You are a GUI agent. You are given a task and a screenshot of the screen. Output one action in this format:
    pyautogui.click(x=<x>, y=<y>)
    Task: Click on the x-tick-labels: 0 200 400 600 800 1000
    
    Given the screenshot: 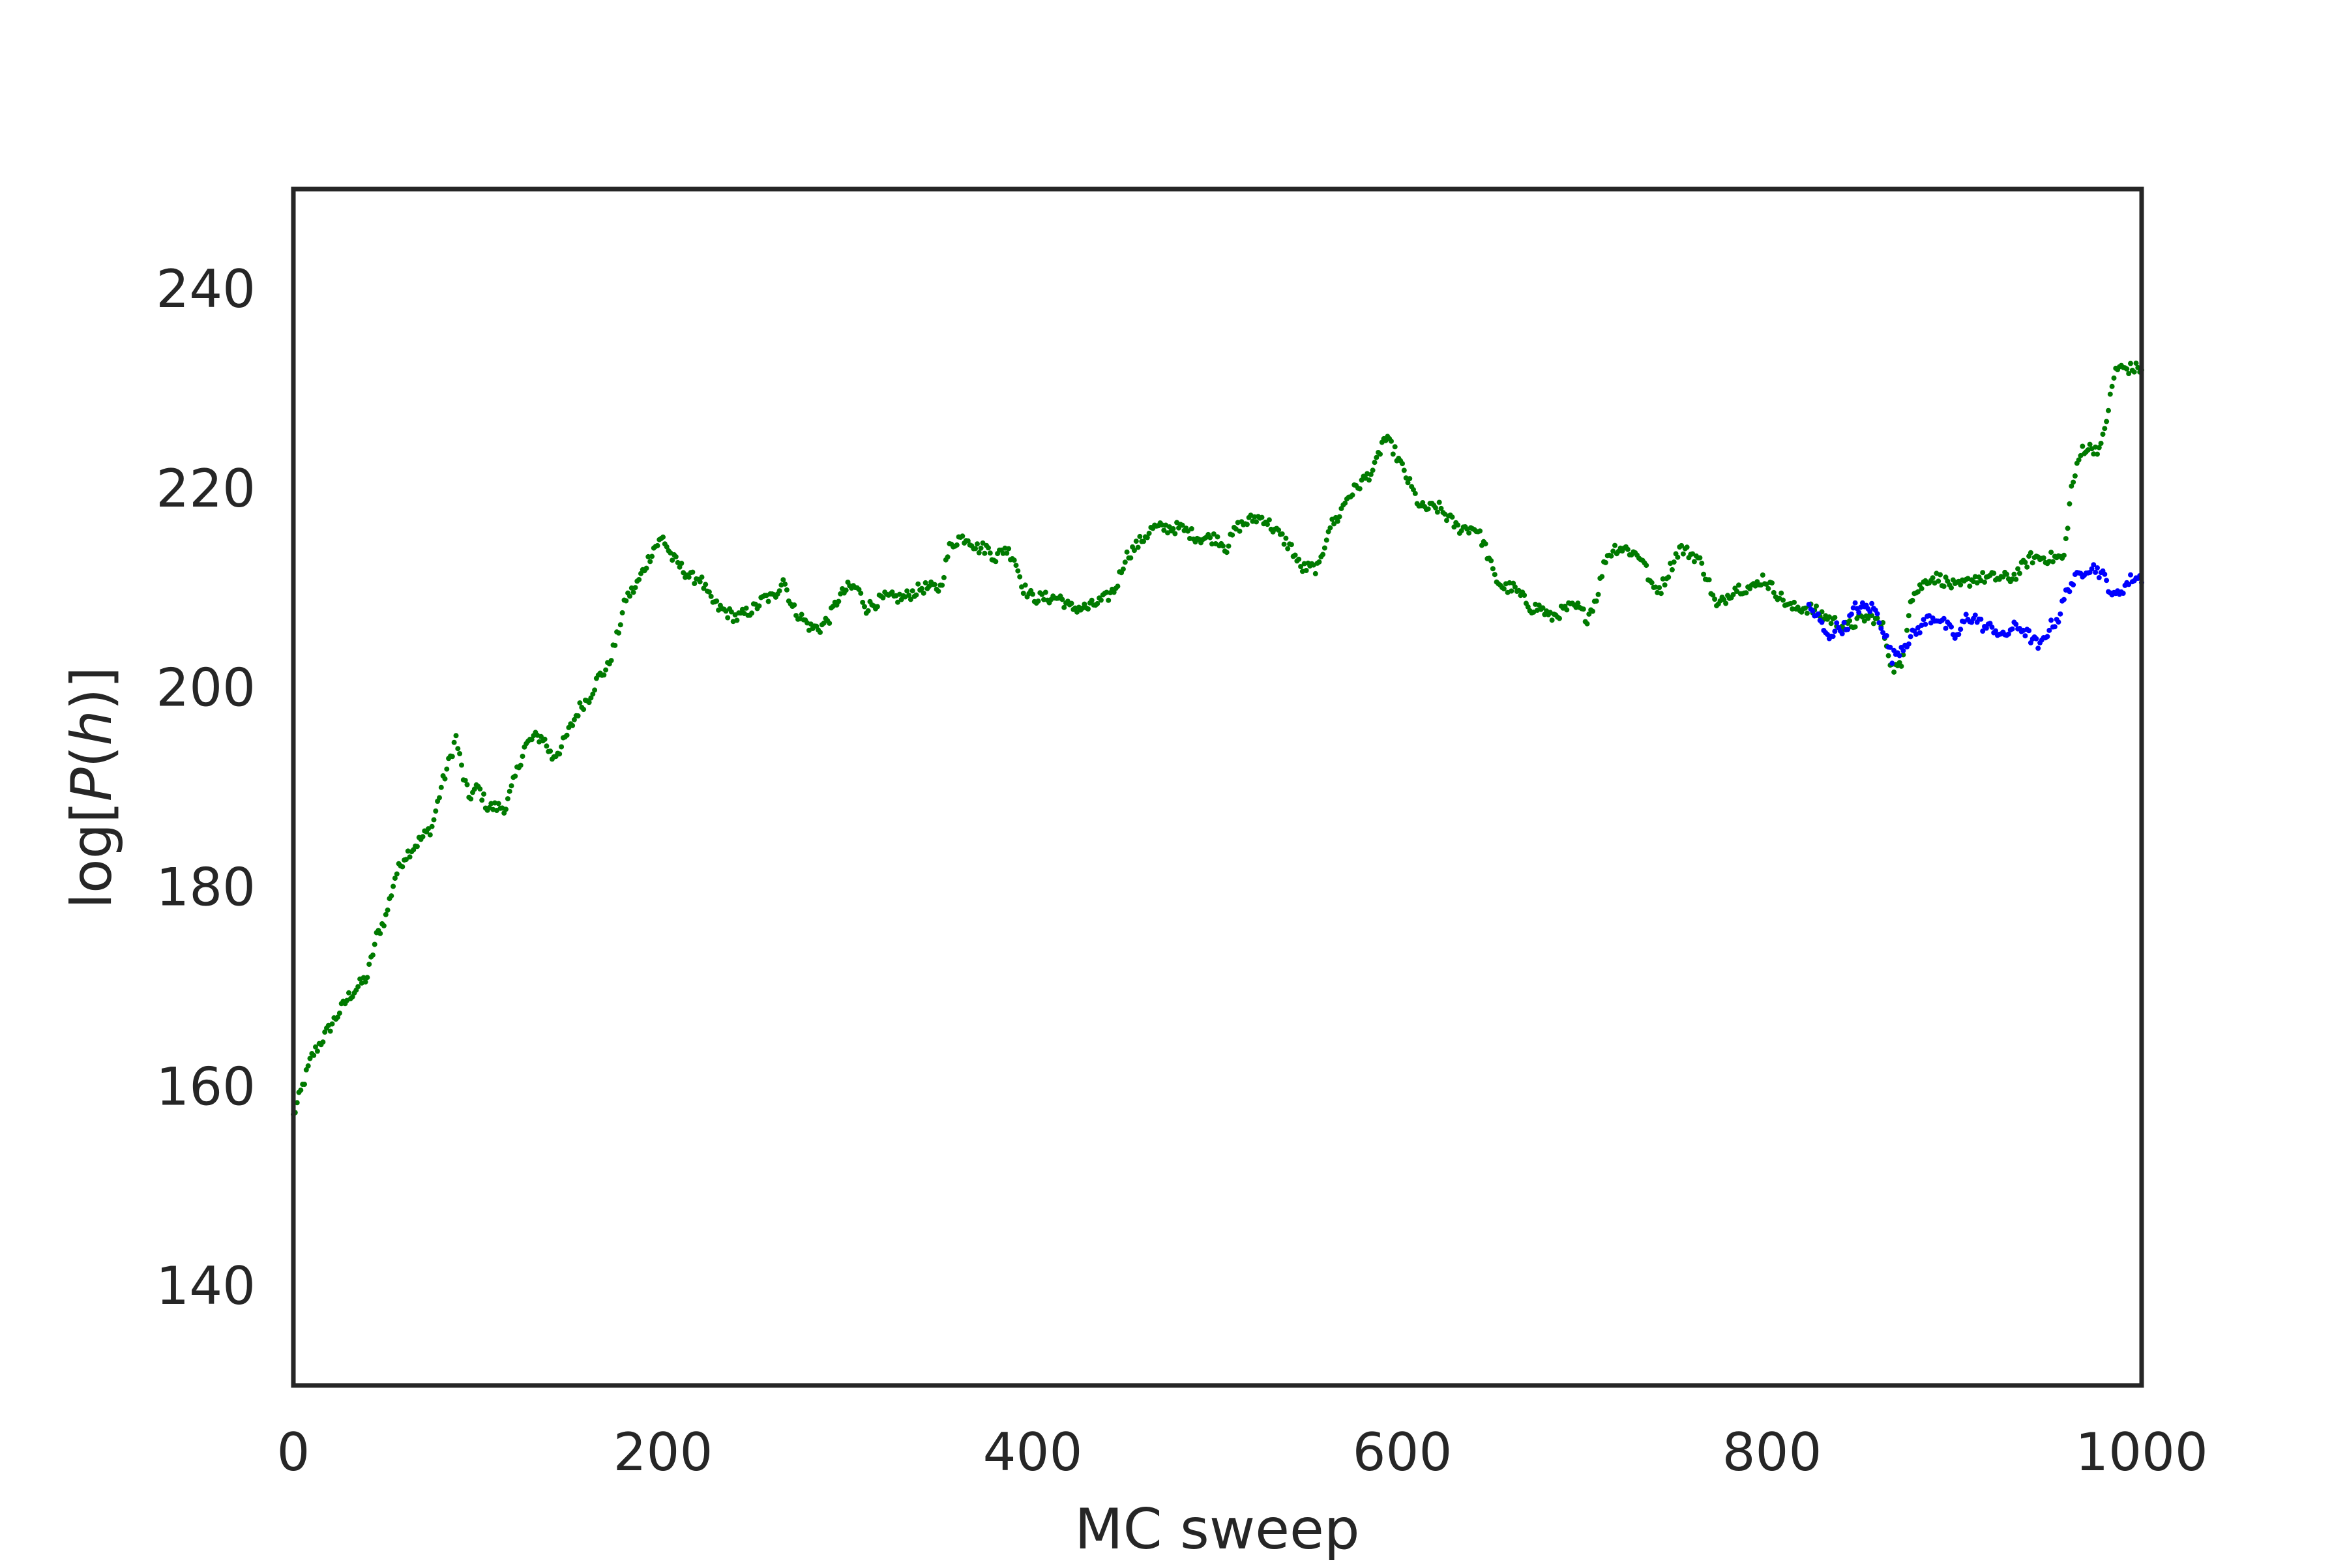 What is the action you would take?
    pyautogui.click(x=1242, y=1453)
    